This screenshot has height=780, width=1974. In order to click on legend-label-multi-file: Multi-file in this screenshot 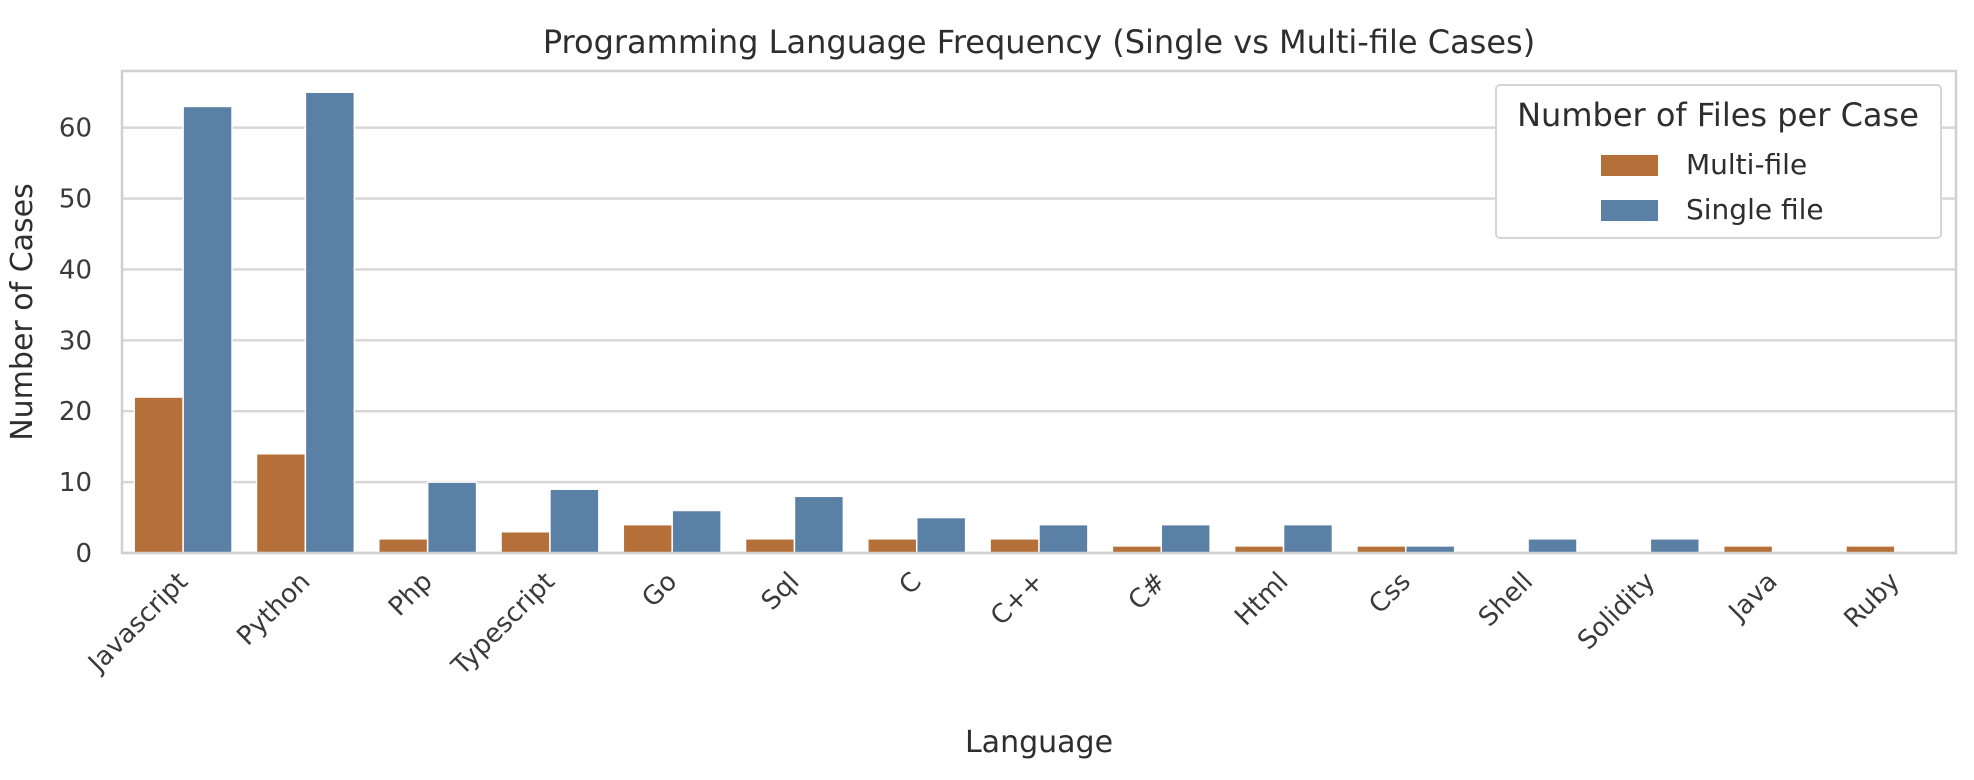, I will do `click(1746, 164)`.